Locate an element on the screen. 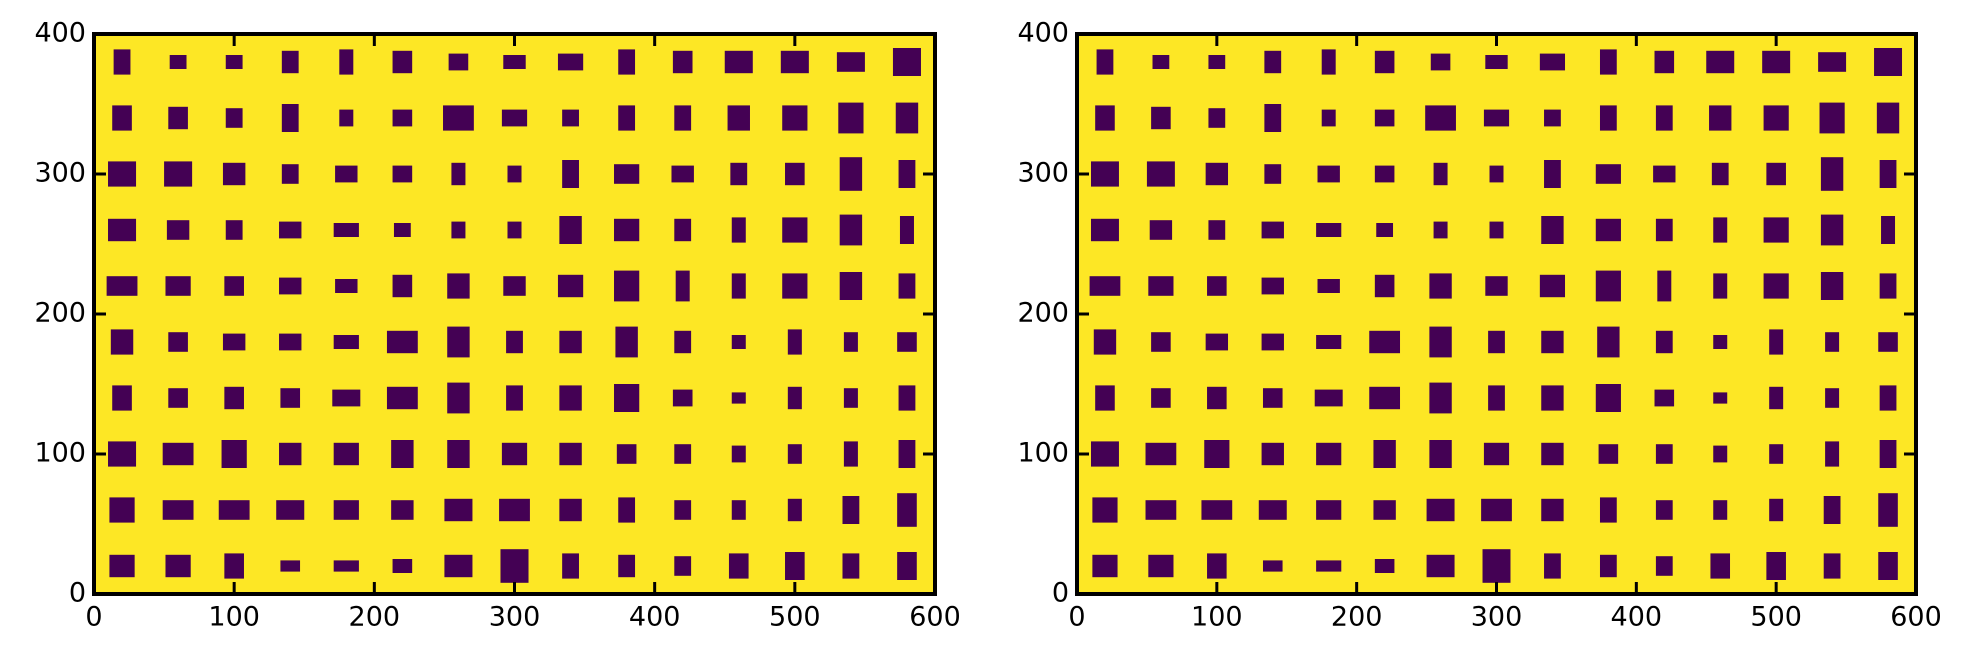  y-tick-label: 0 is located at coordinates (77, 593).